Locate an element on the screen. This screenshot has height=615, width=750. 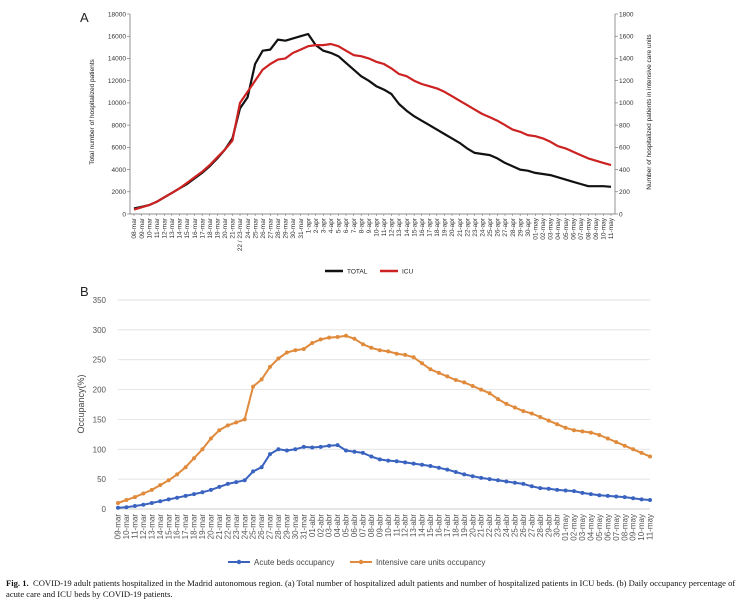
chart-b-y-tick-label: 350 is located at coordinates (100, 300).